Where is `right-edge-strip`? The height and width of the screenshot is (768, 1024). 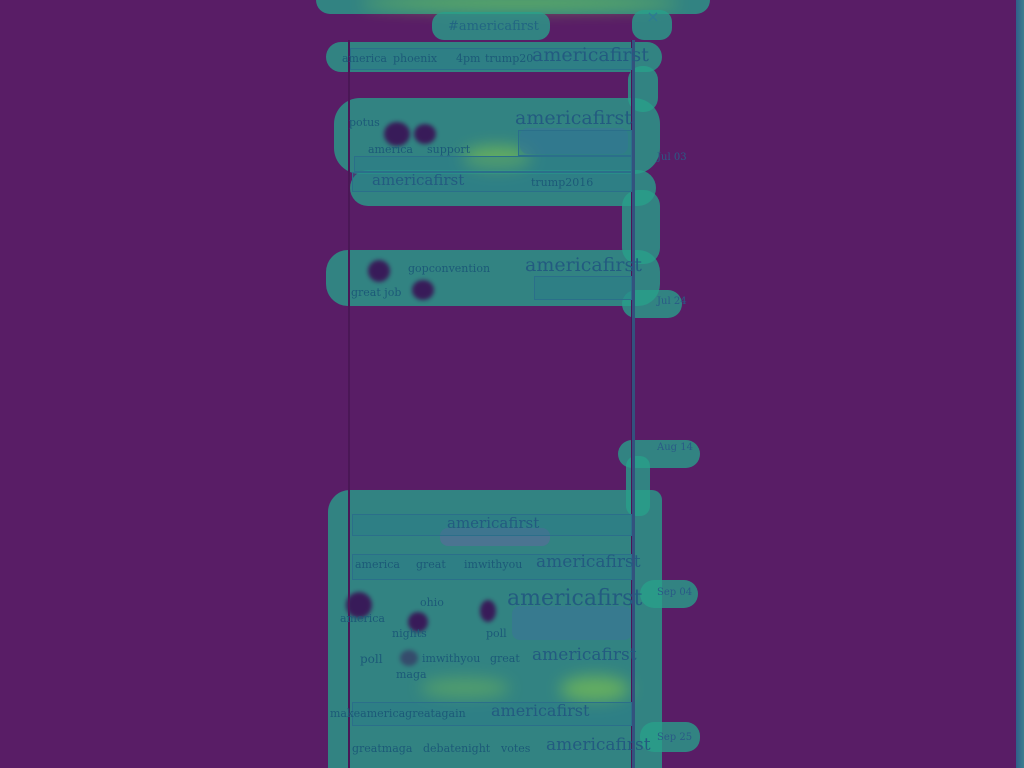 right-edge-strip is located at coordinates (1020, 384).